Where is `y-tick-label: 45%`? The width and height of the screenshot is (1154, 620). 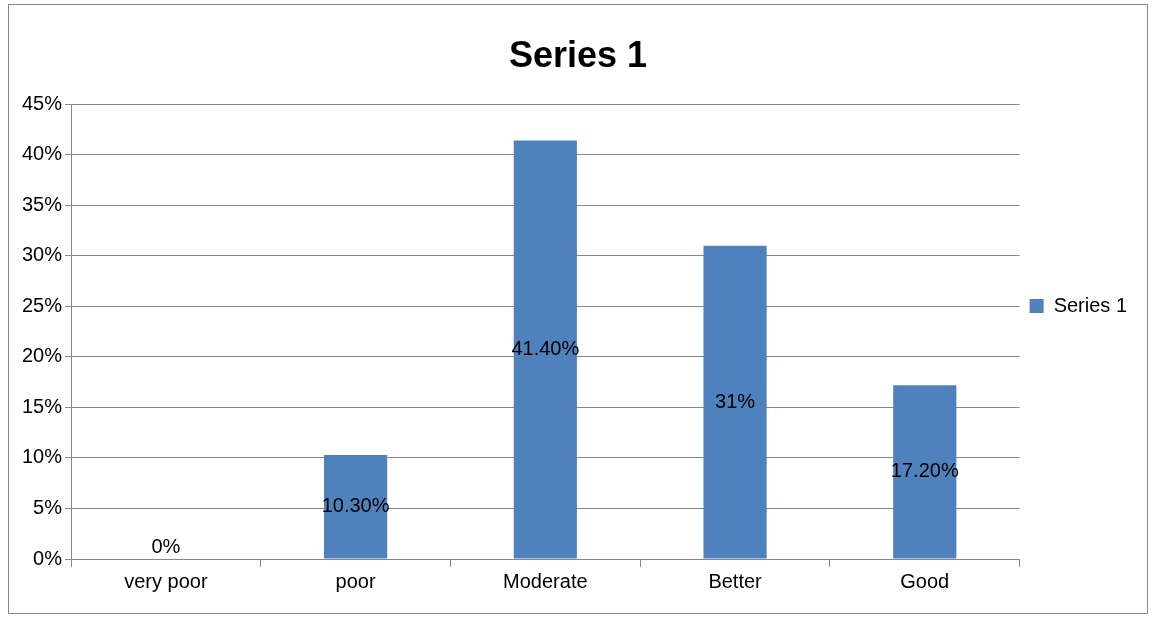
y-tick-label: 45% is located at coordinates (42, 102).